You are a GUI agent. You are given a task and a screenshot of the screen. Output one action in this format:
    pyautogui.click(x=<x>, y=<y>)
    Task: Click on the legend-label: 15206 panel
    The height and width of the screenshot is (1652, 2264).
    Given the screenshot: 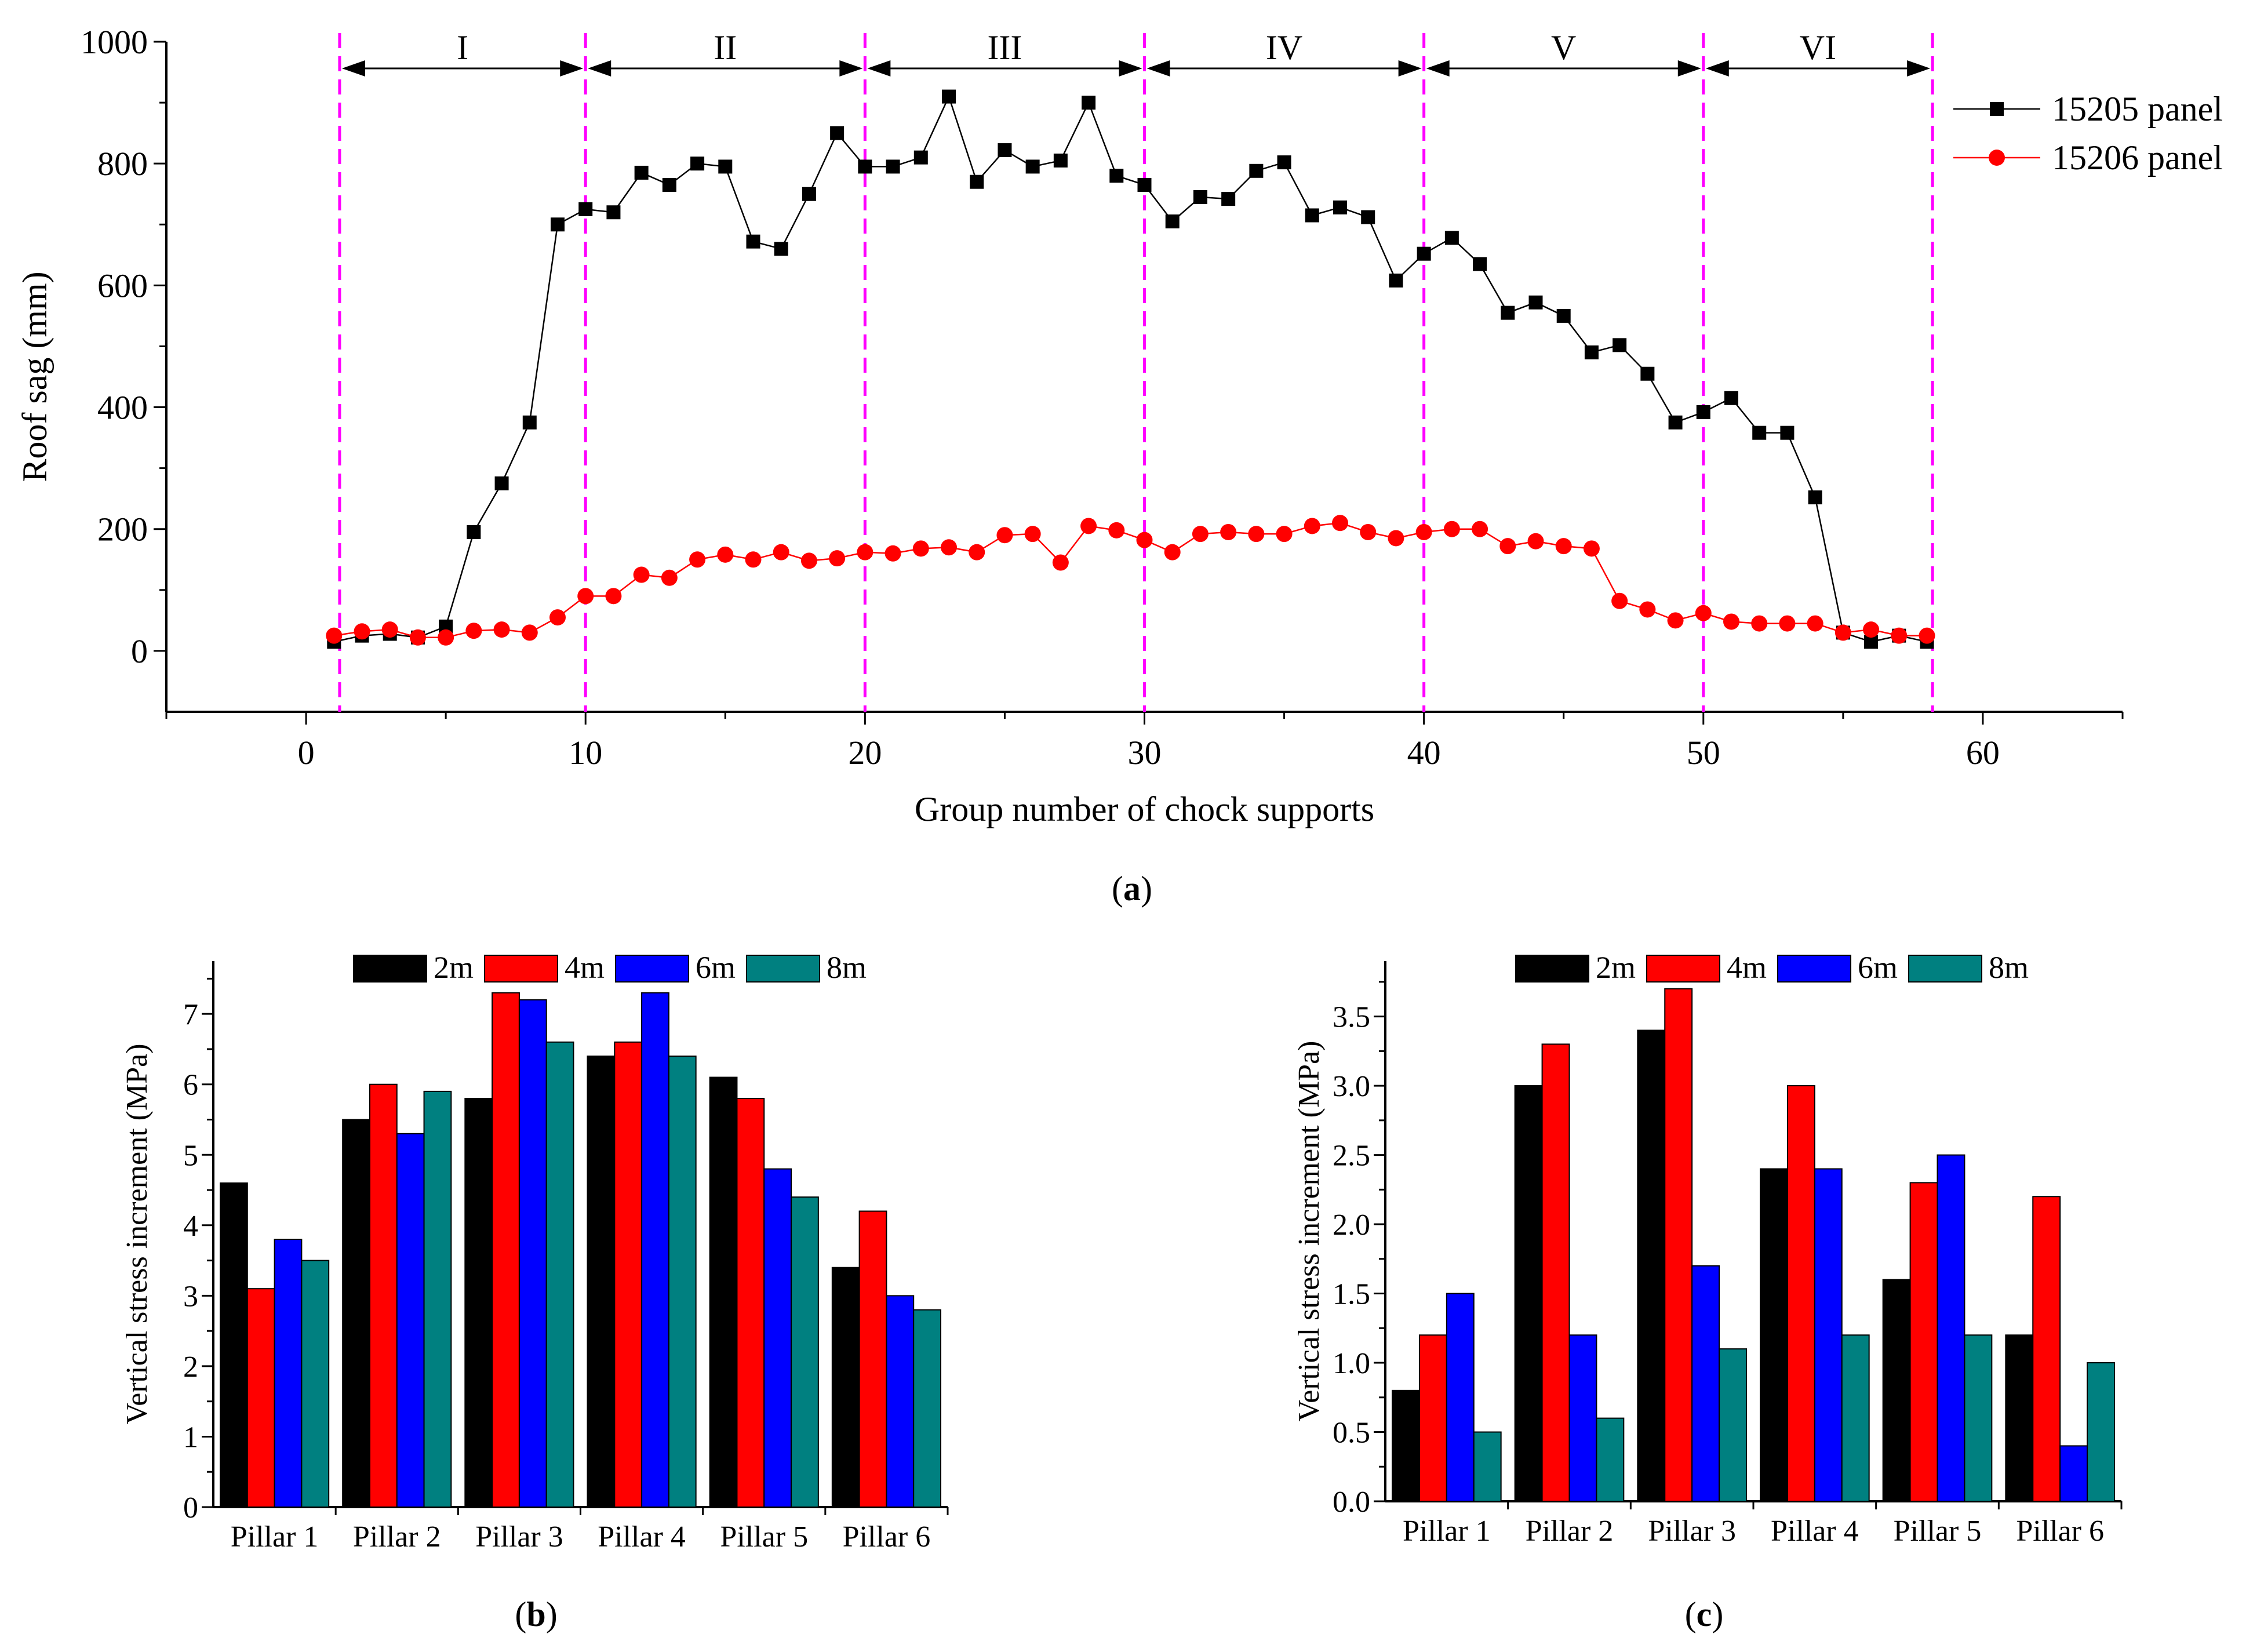 What is the action you would take?
    pyautogui.click(x=2137, y=158)
    